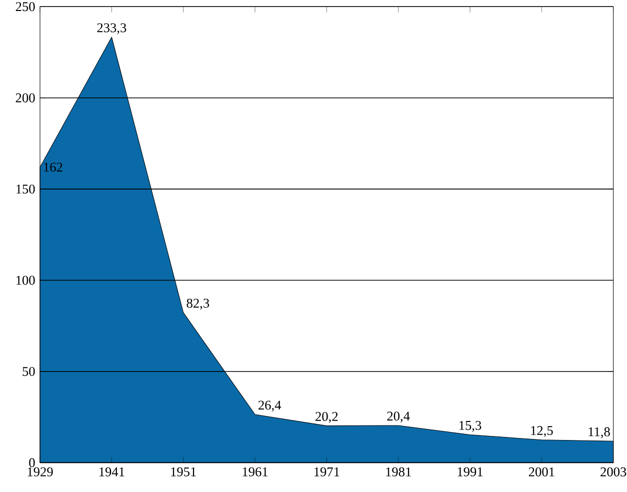 This screenshot has height=492, width=627. Describe the element at coordinates (398, 471) in the screenshot. I see `x-tick-label: 1981` at that location.